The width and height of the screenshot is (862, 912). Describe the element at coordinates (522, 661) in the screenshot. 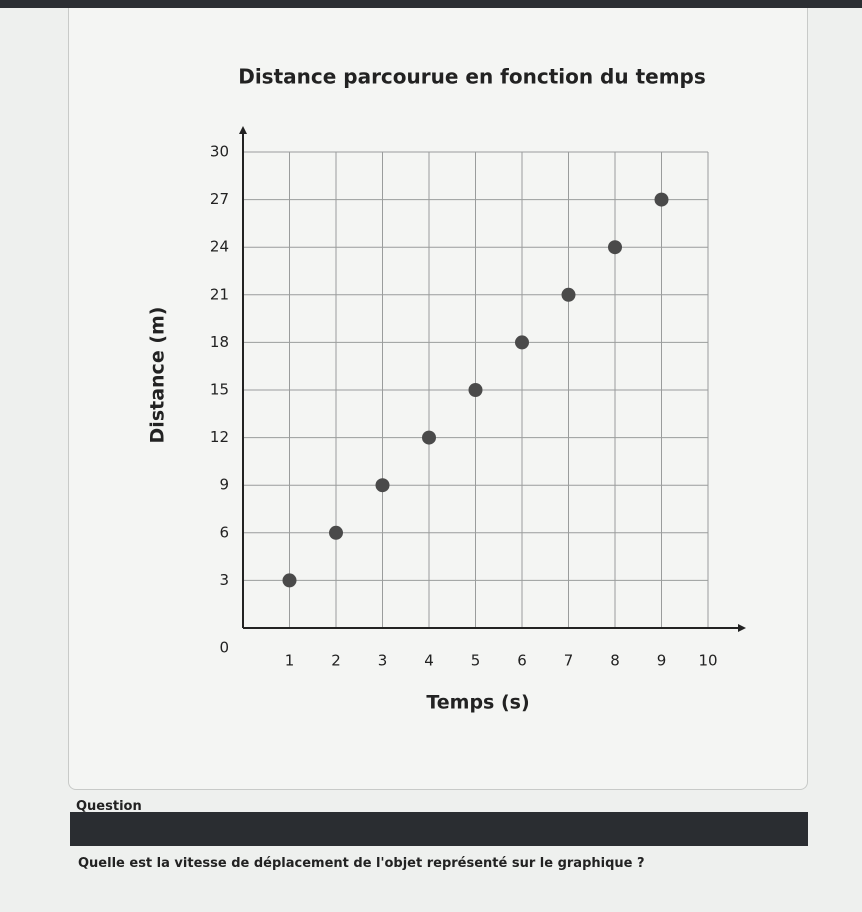

I see `x-tick-label: 6` at that location.